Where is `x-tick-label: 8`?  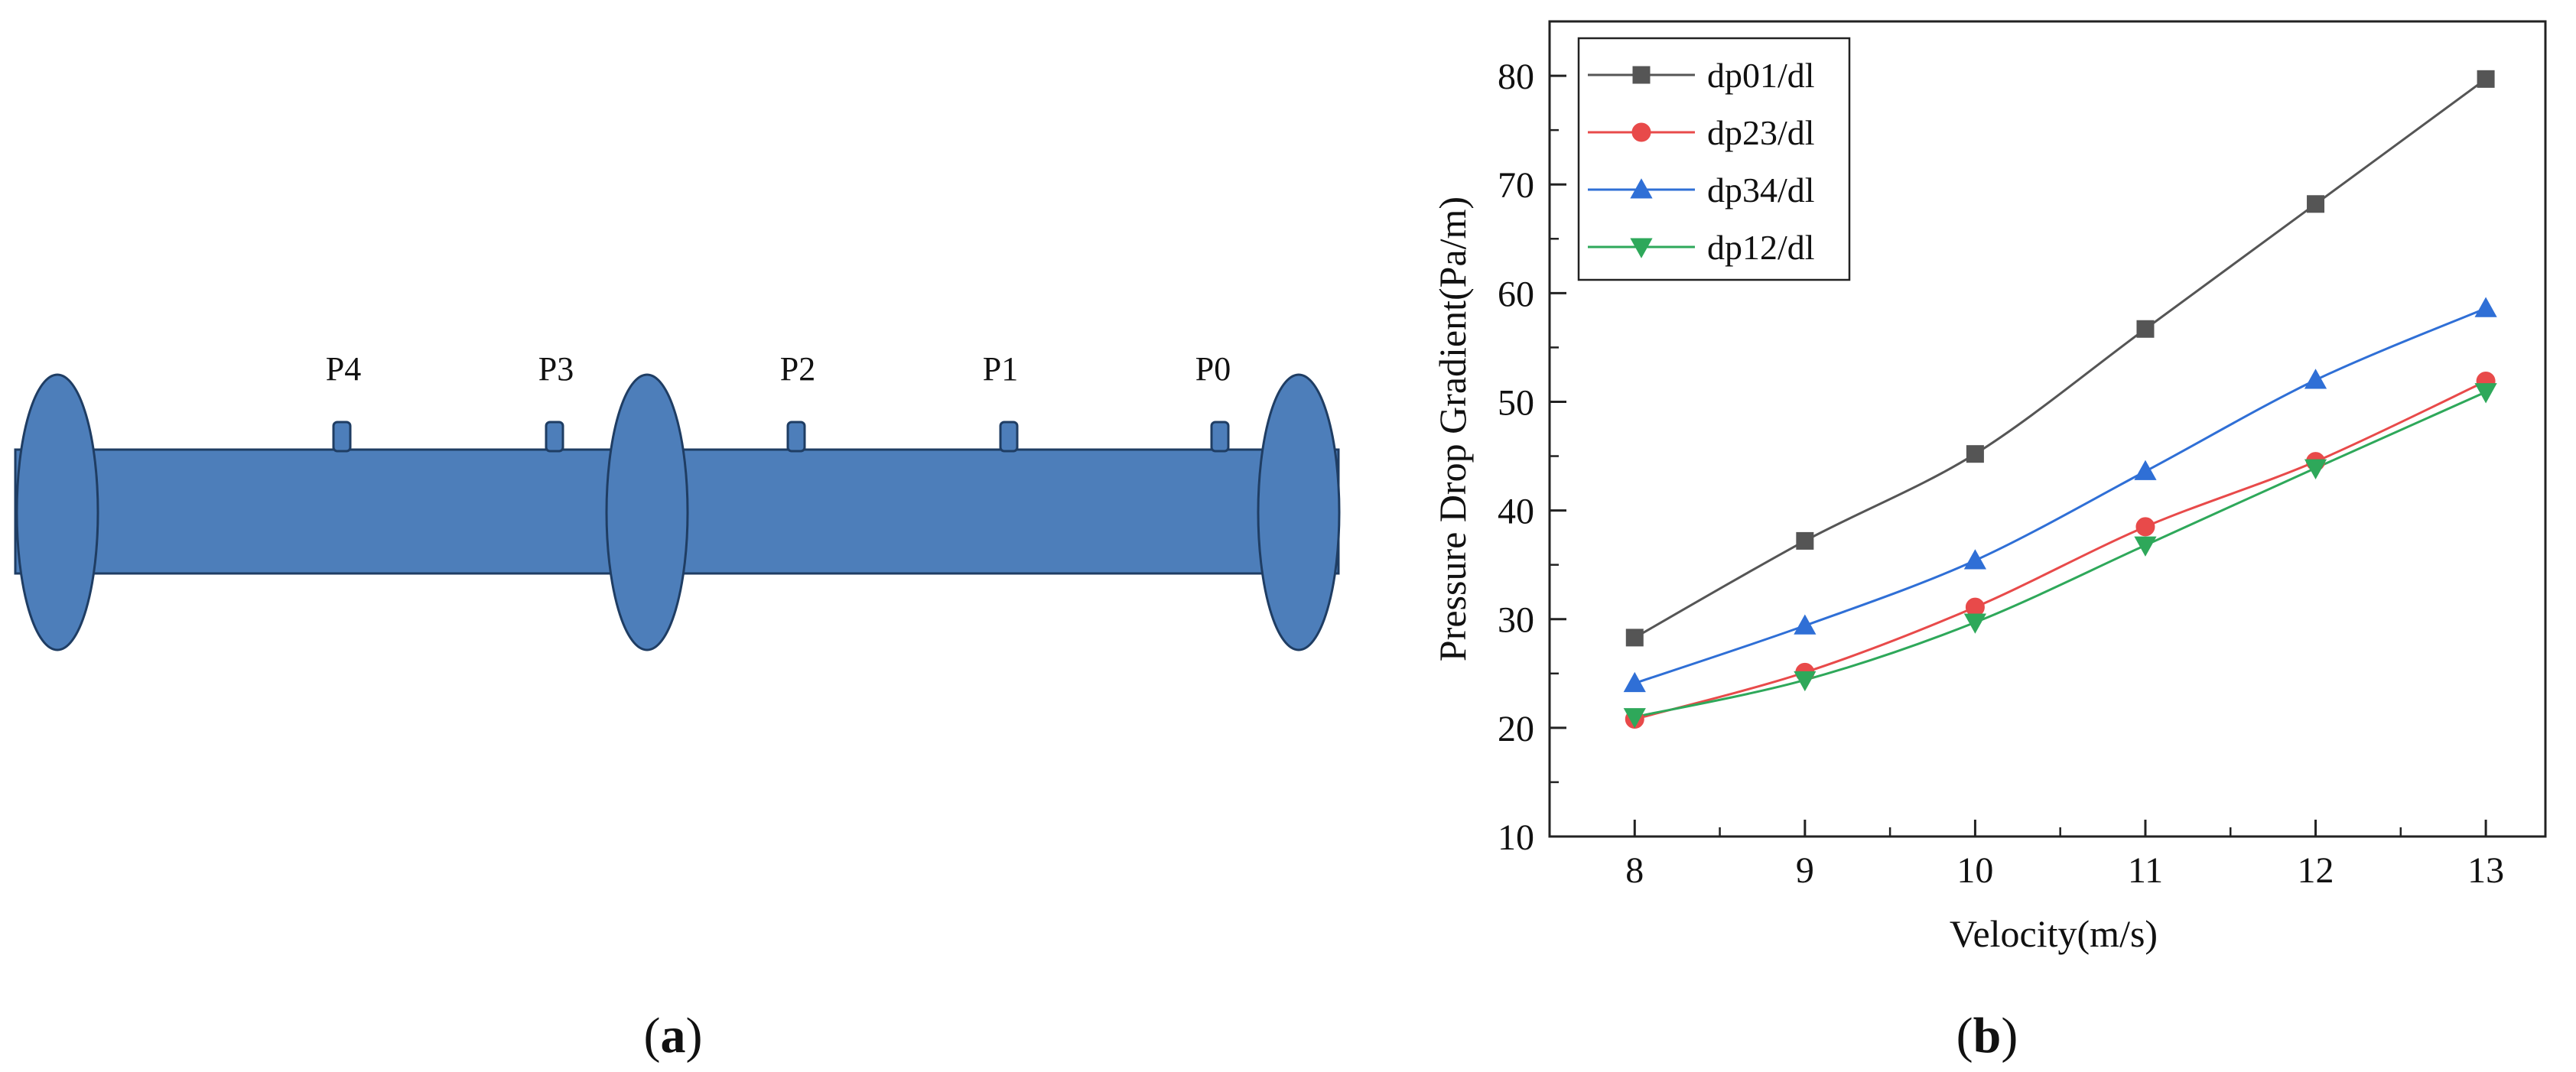
x-tick-label: 8 is located at coordinates (1634, 870).